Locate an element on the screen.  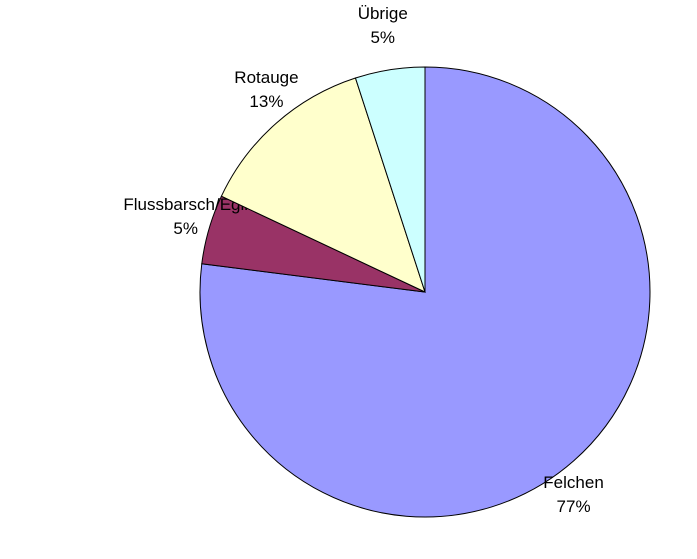
slice-label: Rotauge is located at coordinates (266, 77).